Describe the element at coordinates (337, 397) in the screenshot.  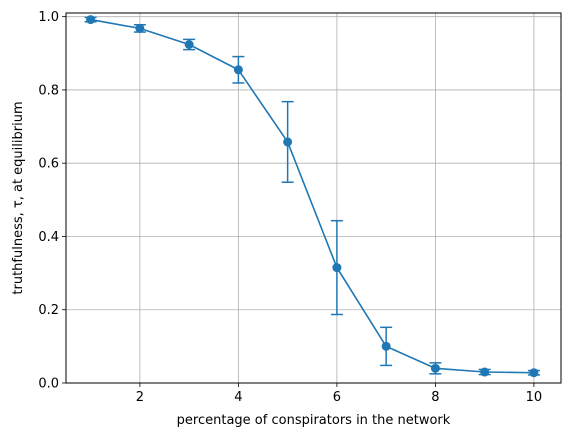
I see `x-tick-label: 6` at that location.